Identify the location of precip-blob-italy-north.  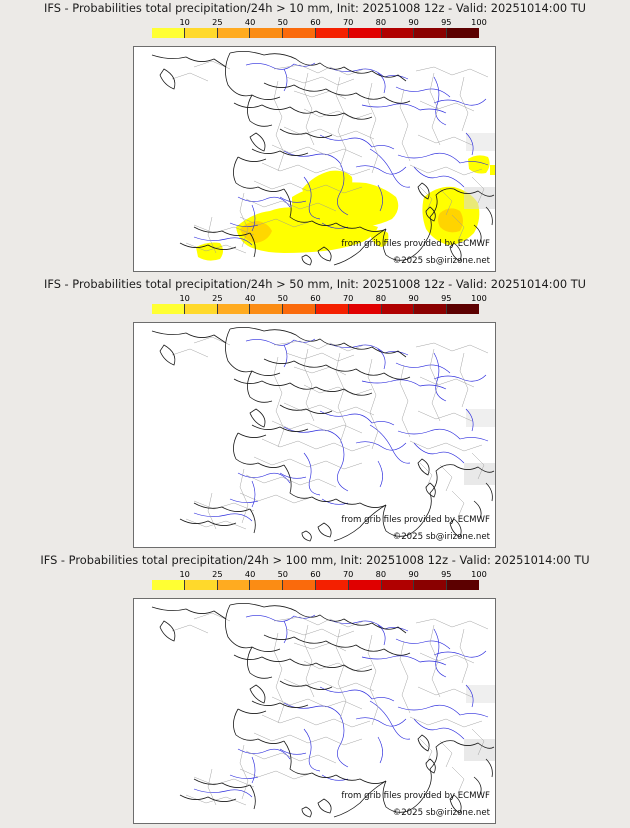
(479, 164).